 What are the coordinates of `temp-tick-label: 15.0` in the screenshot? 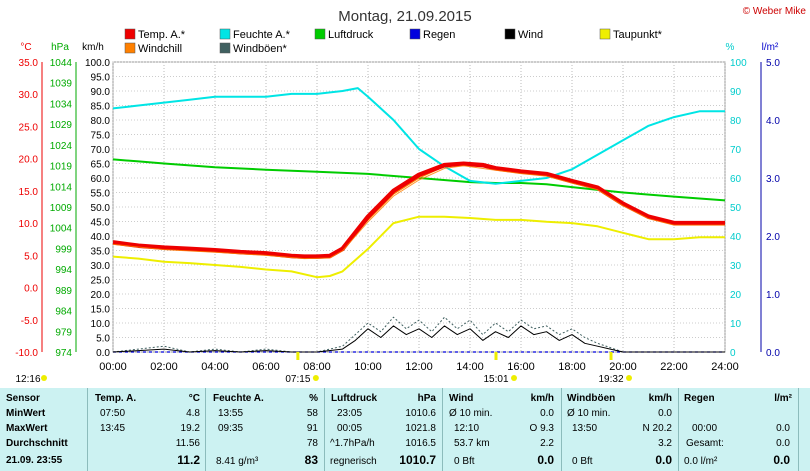 It's located at (29, 192).